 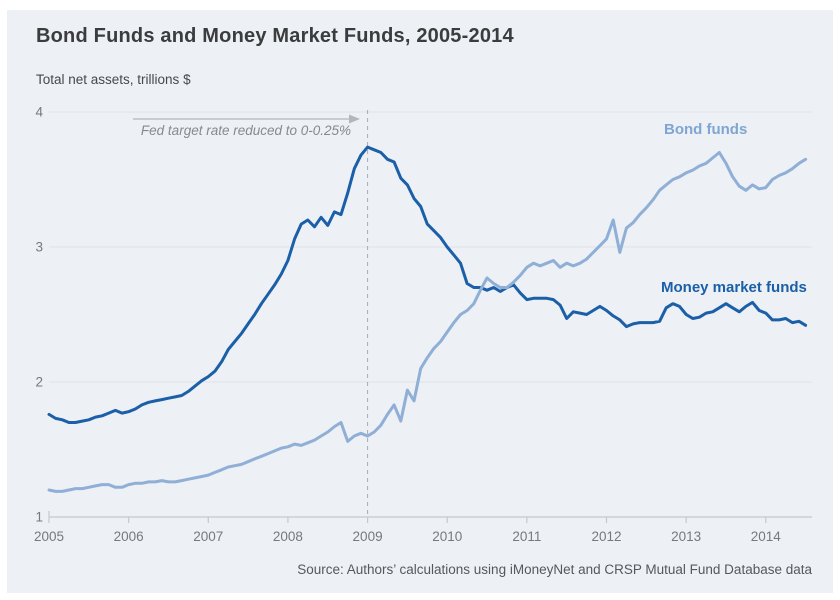 I want to click on x-tick-label: 2007, so click(x=208, y=536).